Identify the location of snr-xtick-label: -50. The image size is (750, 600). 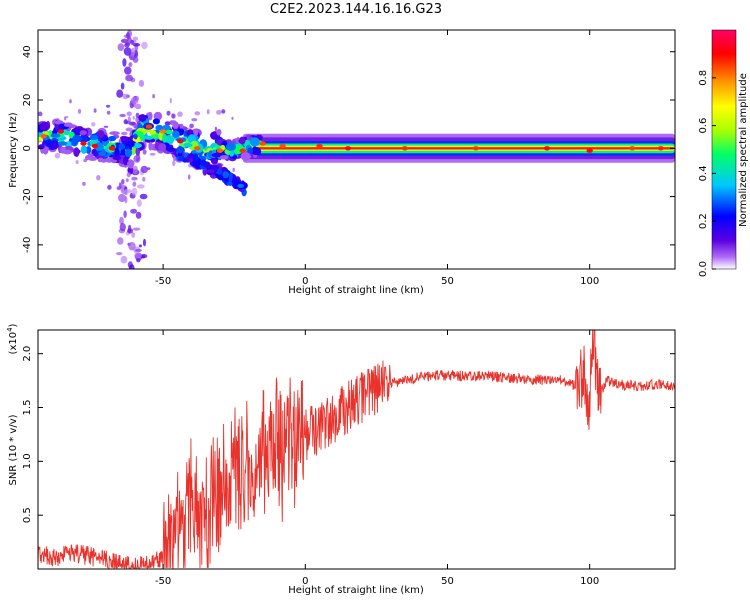
(163, 581).